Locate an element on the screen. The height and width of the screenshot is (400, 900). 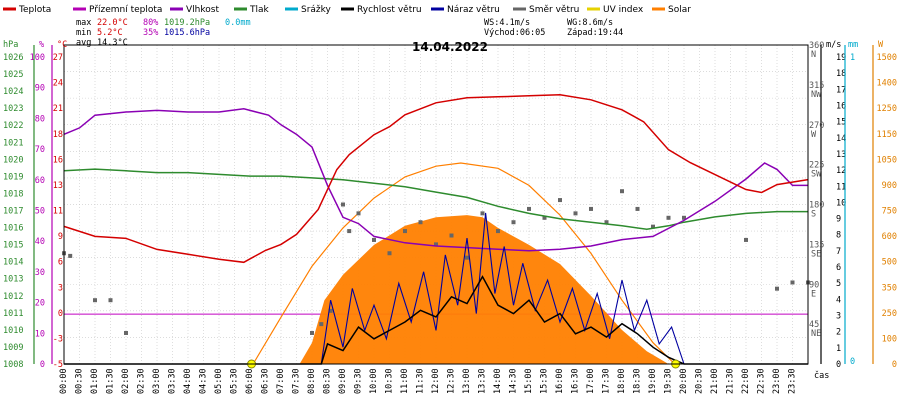
axis-tick-x: 22:00 is located at coordinates (746, 381).